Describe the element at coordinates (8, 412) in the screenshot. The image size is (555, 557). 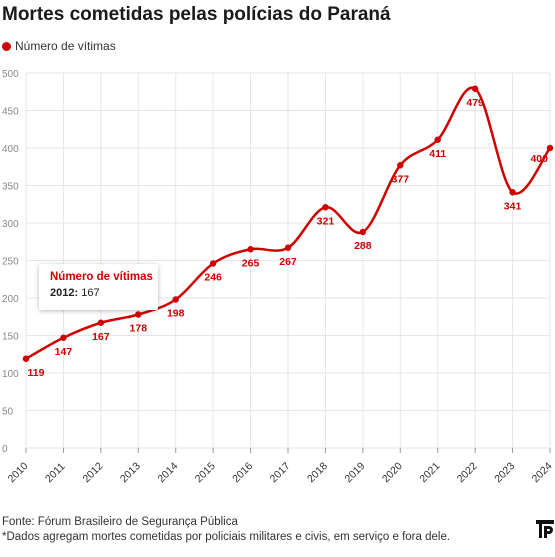
I see `y-tick-label: 50` at that location.